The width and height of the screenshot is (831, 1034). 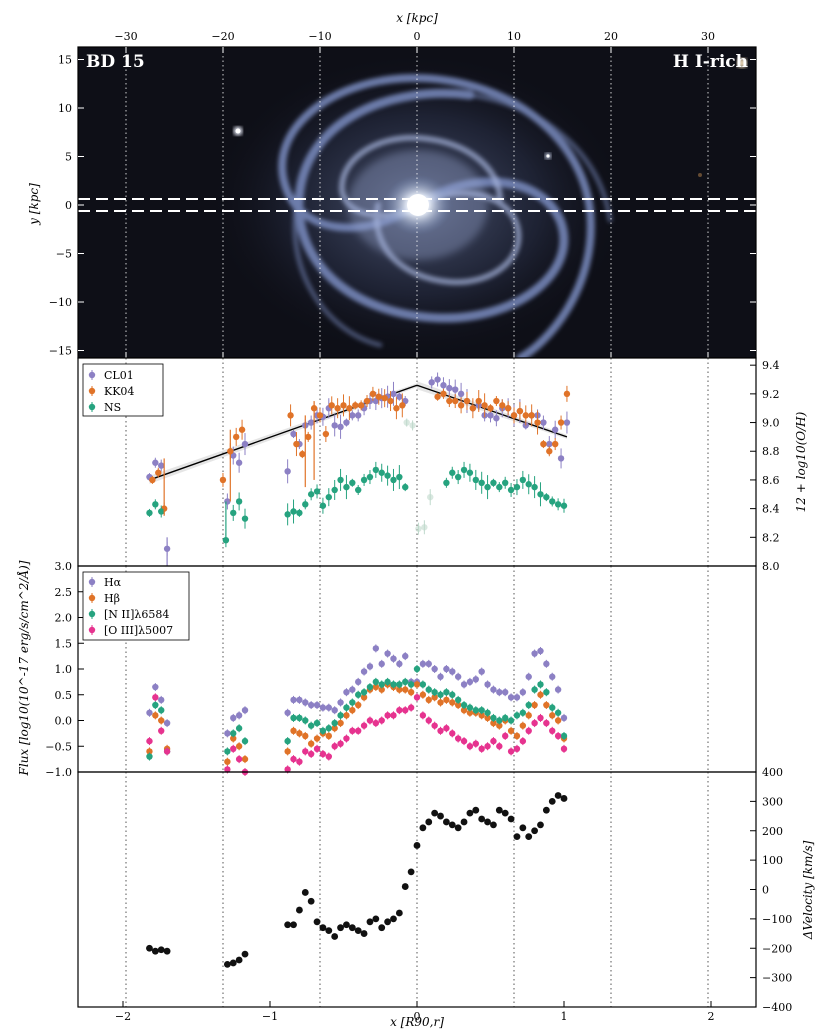 I want to click on flux-tick-label: 2.0, so click(x=64, y=618).